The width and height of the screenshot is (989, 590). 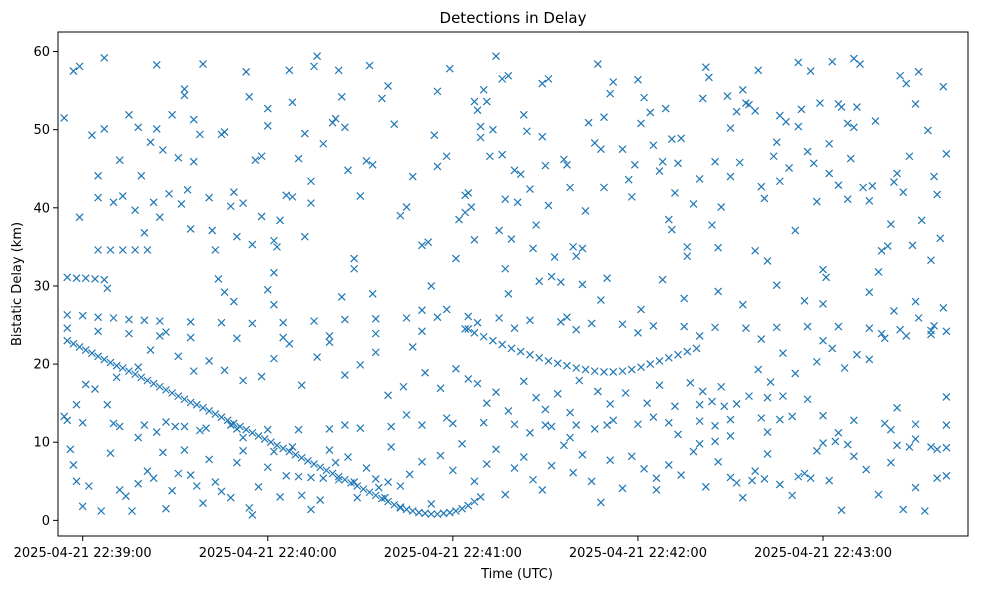 I want to click on y-axis-label: Bistatic Delay (km), so click(x=17, y=284).